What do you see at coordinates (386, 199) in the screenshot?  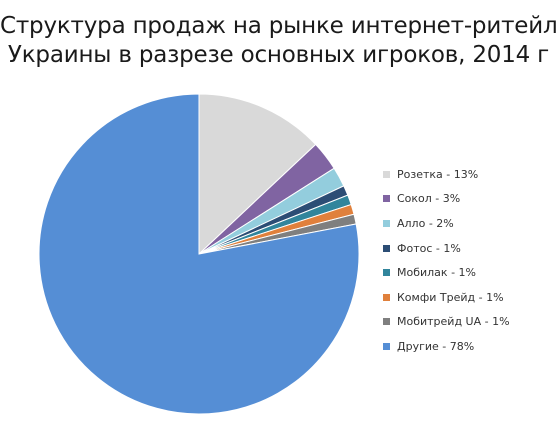 I see `legend-swatch-sokol` at bounding box center [386, 199].